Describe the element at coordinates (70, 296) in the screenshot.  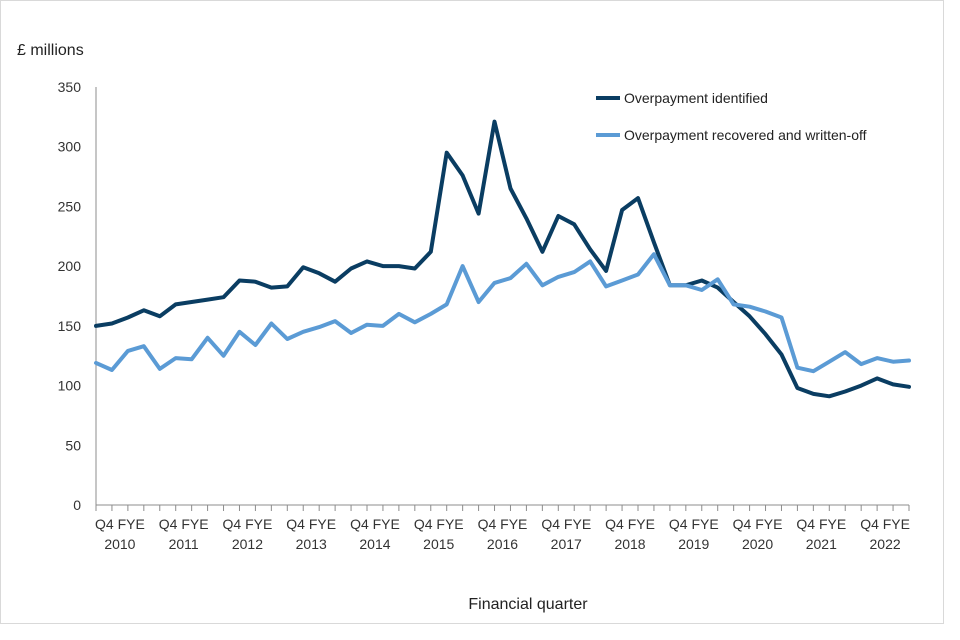
I see `y-tick-labels: 0 50 100 150 200 250 300 350` at that location.